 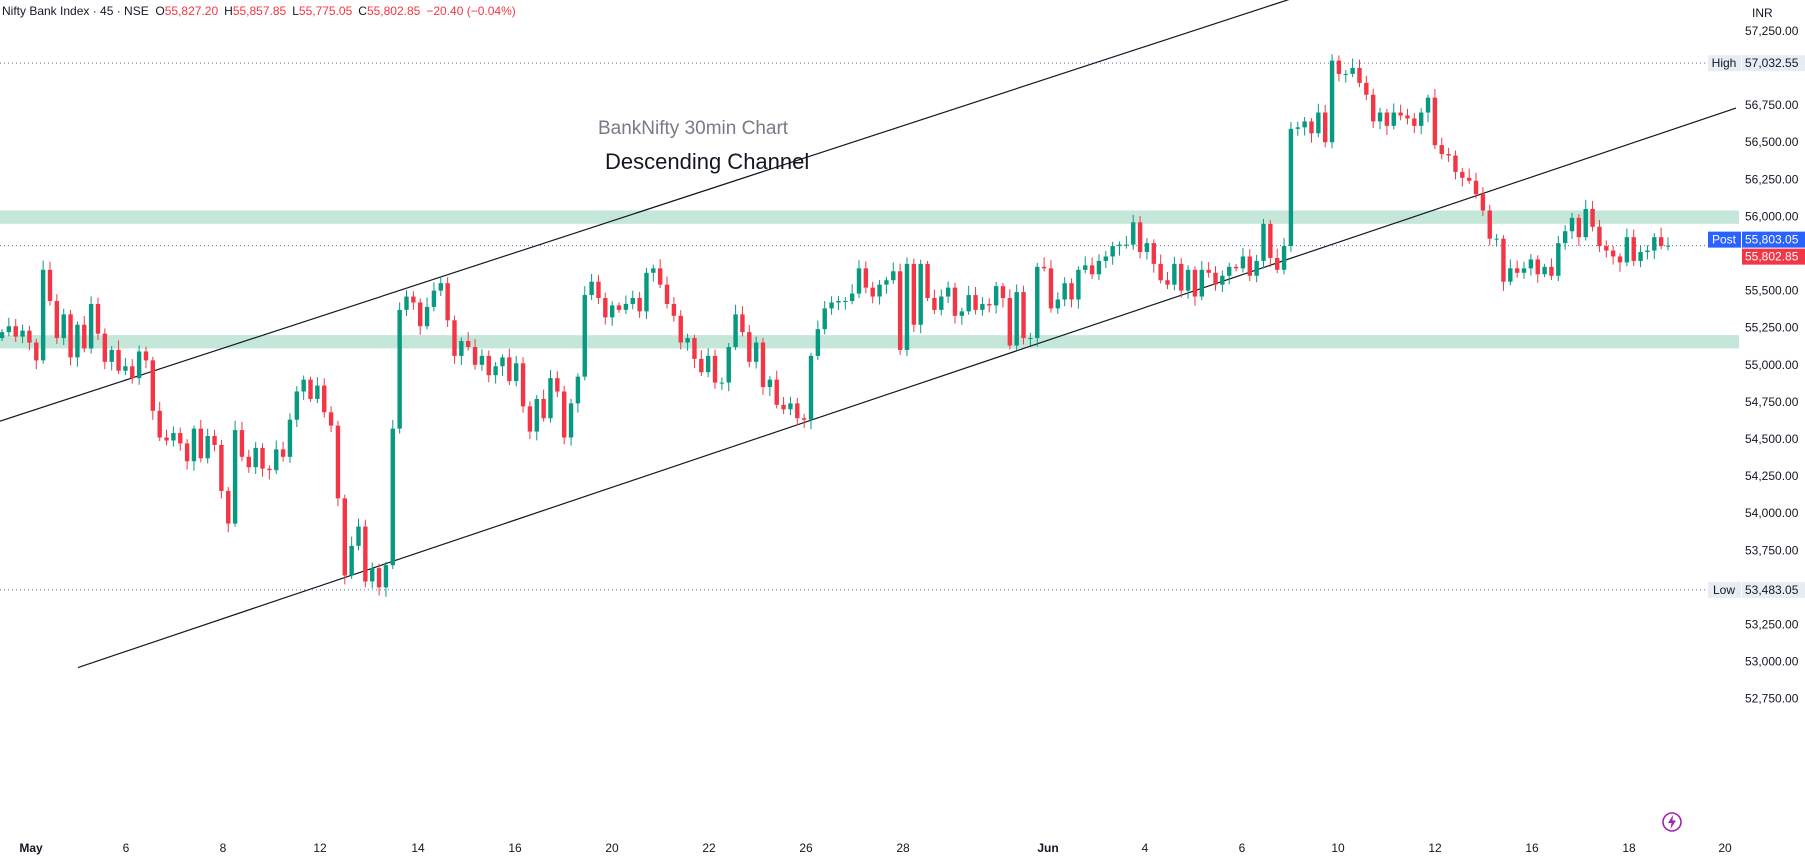 I want to click on price-tick-label: 56,750.00, so click(x=1772, y=105).